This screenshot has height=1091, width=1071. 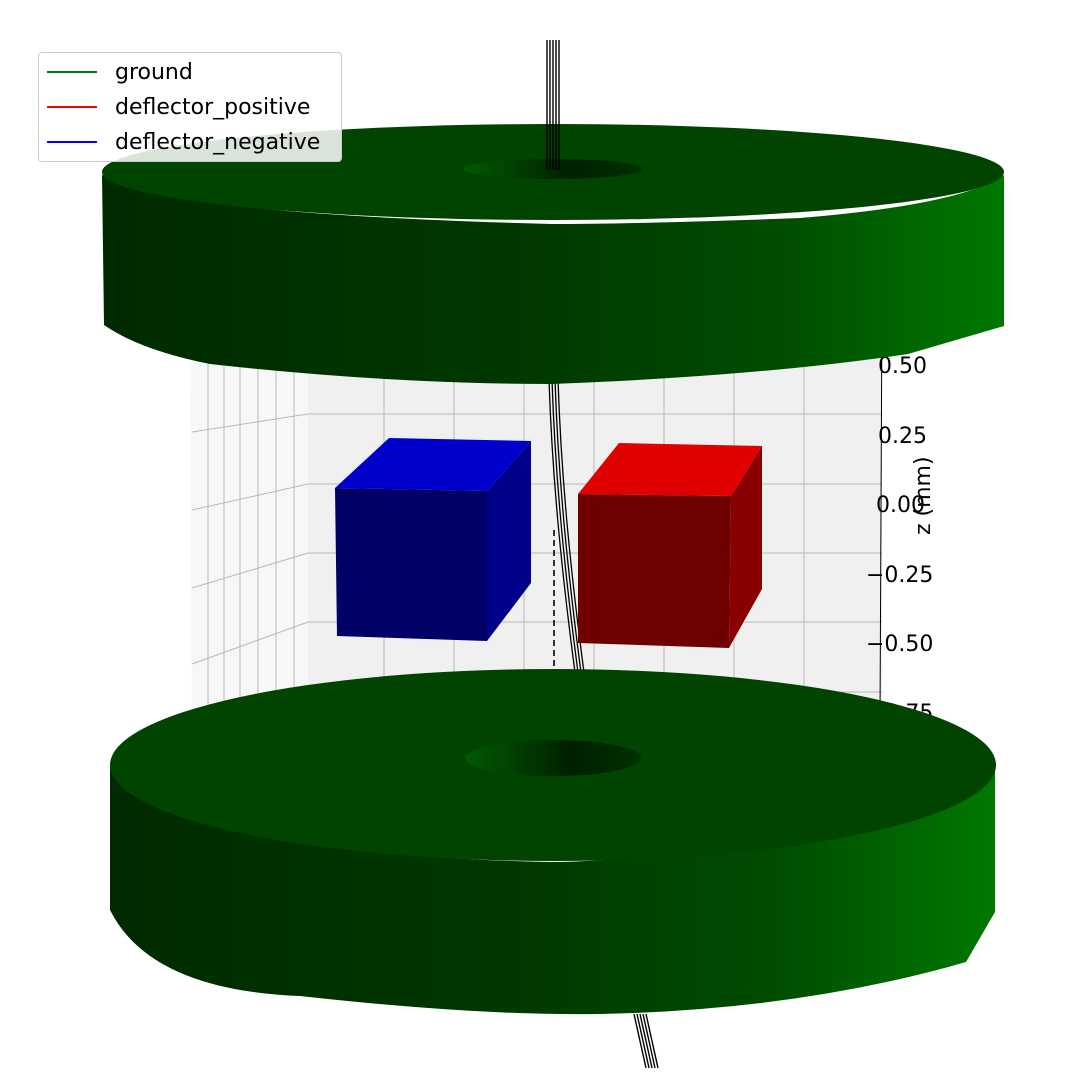 What do you see at coordinates (218, 142) in the screenshot?
I see `legend-label: deflector_negative` at bounding box center [218, 142].